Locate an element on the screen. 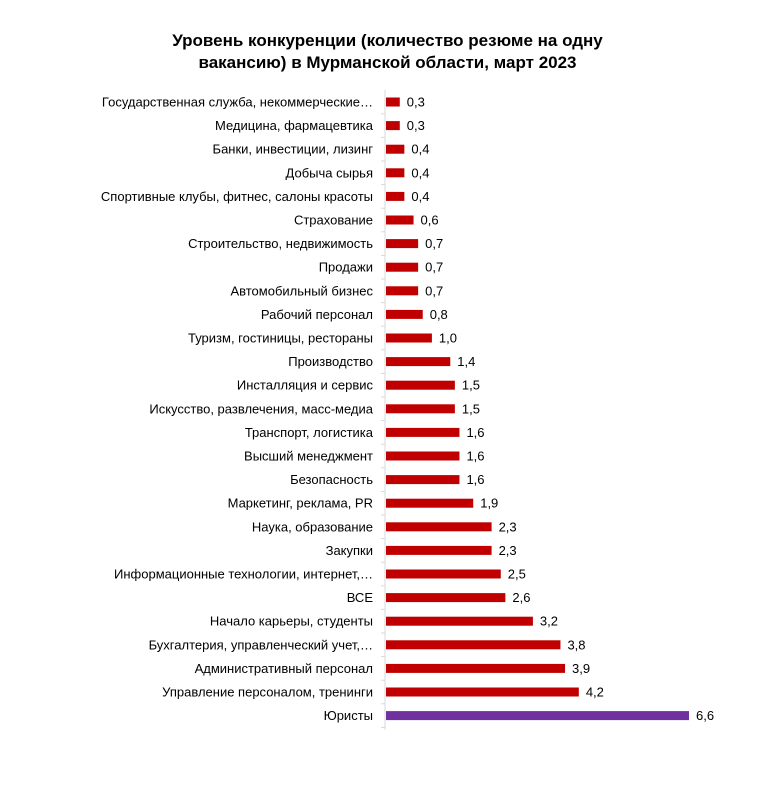  category-label: Маркетинг, реклама, PR is located at coordinates (300, 503).